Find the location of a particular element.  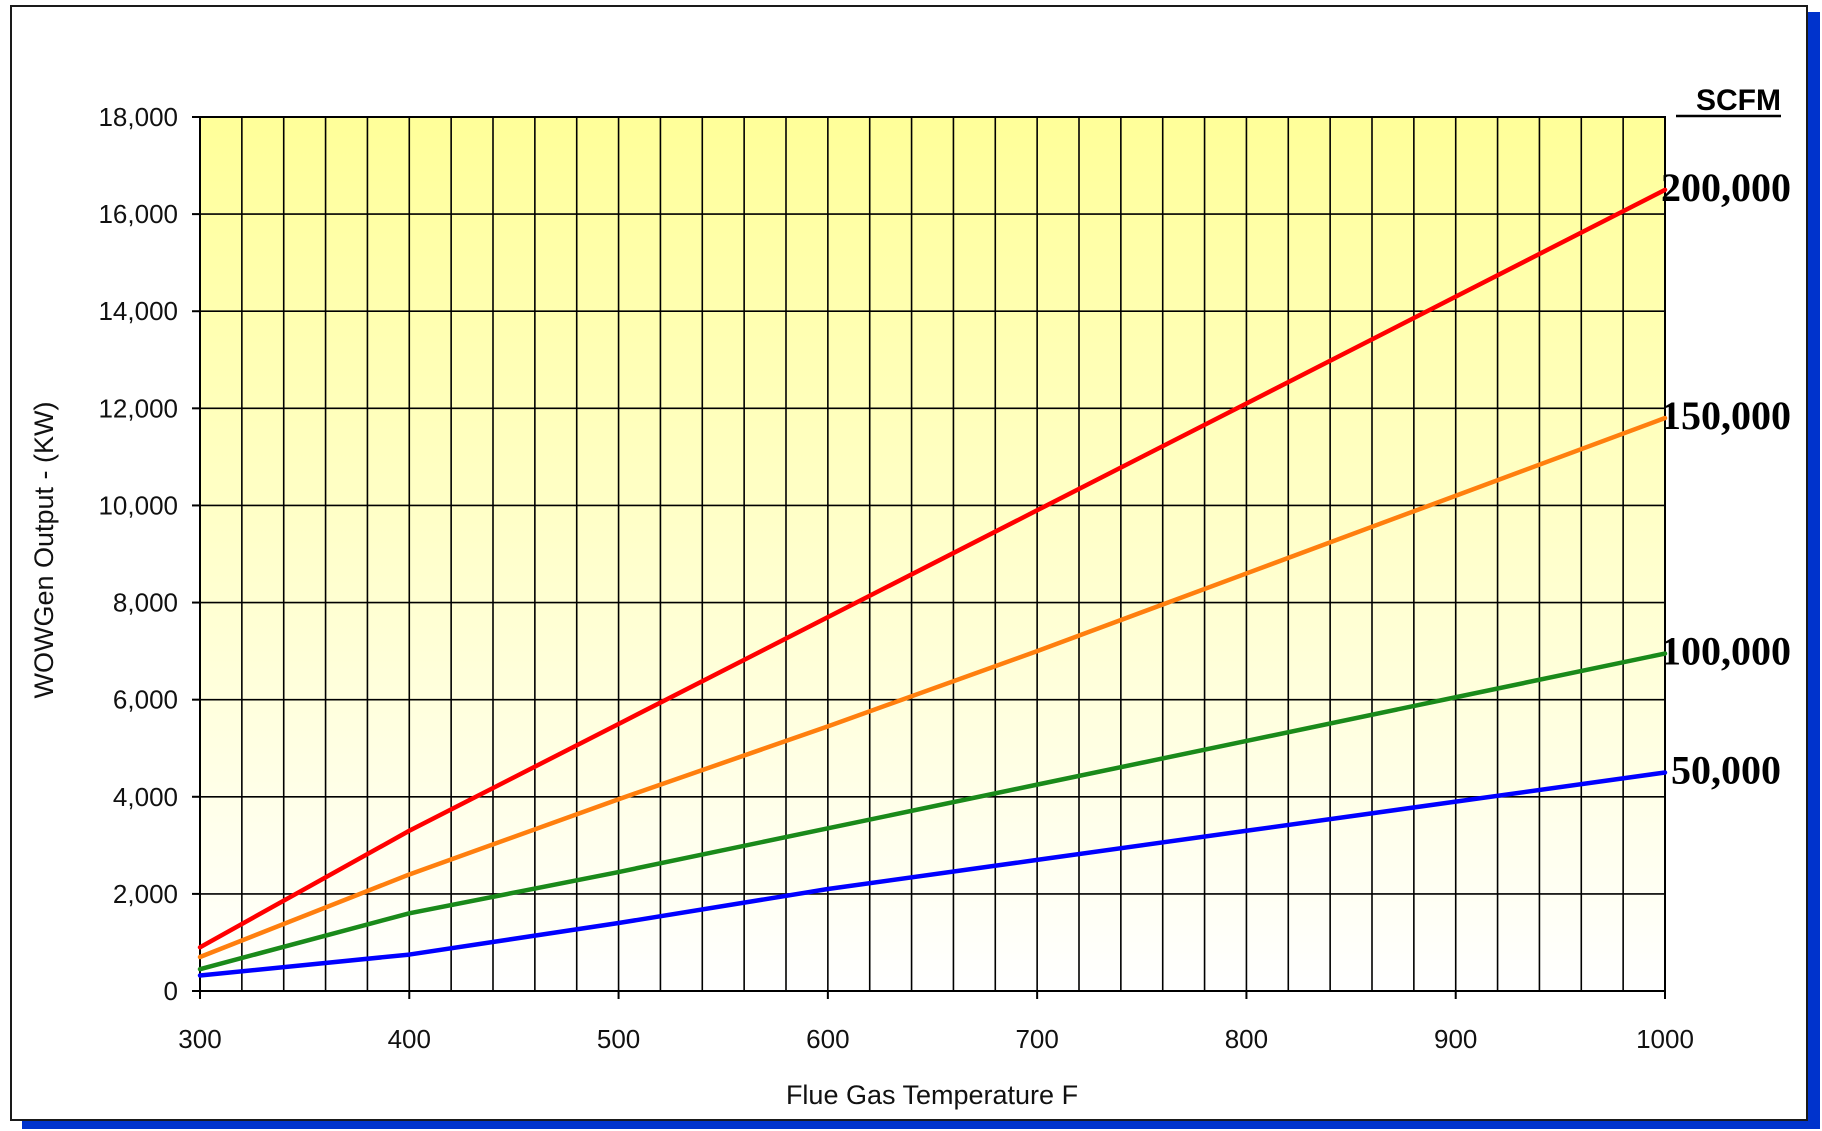

y-tick-label: 10,000 is located at coordinates (138, 505).